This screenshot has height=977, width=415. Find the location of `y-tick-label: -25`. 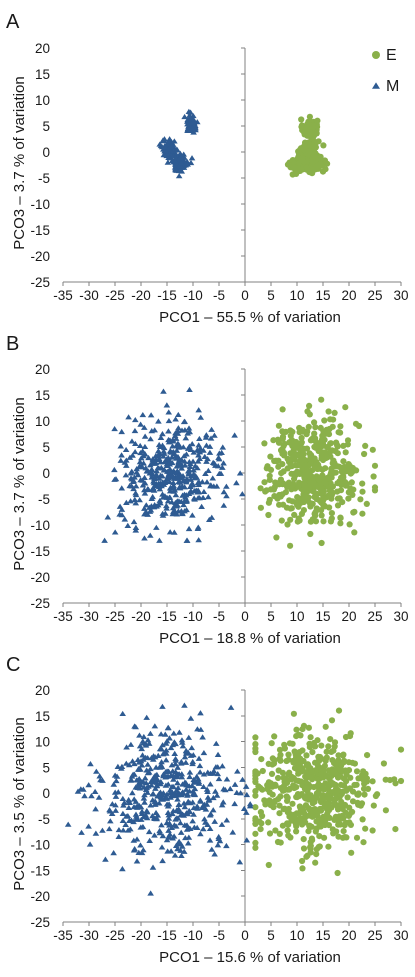

y-tick-label: -25 is located at coordinates (40, 603).